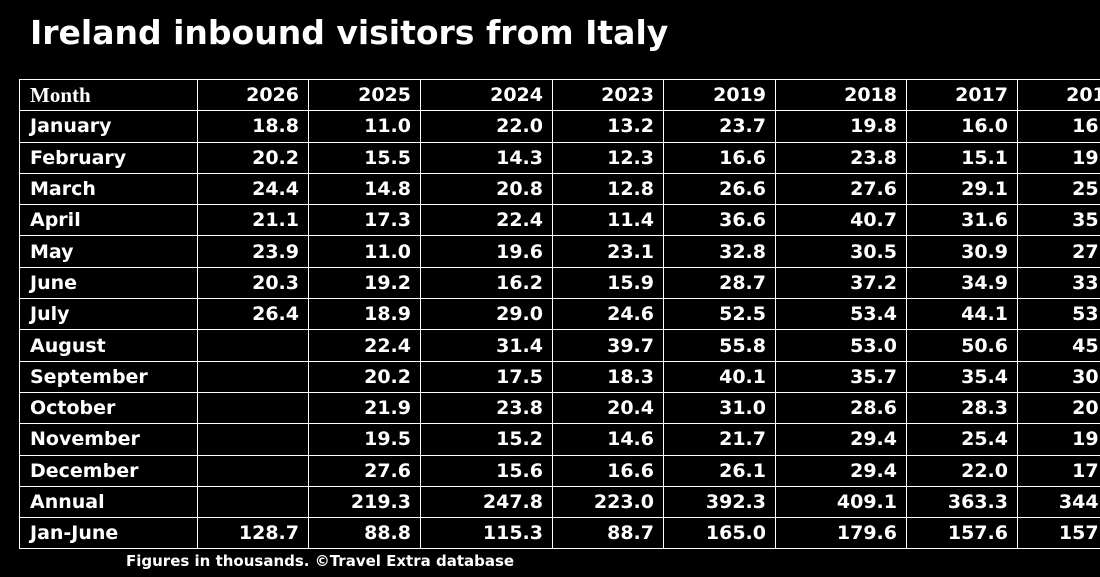 The height and width of the screenshot is (577, 1100). I want to click on value-cell: 363.3, so click(962, 502).